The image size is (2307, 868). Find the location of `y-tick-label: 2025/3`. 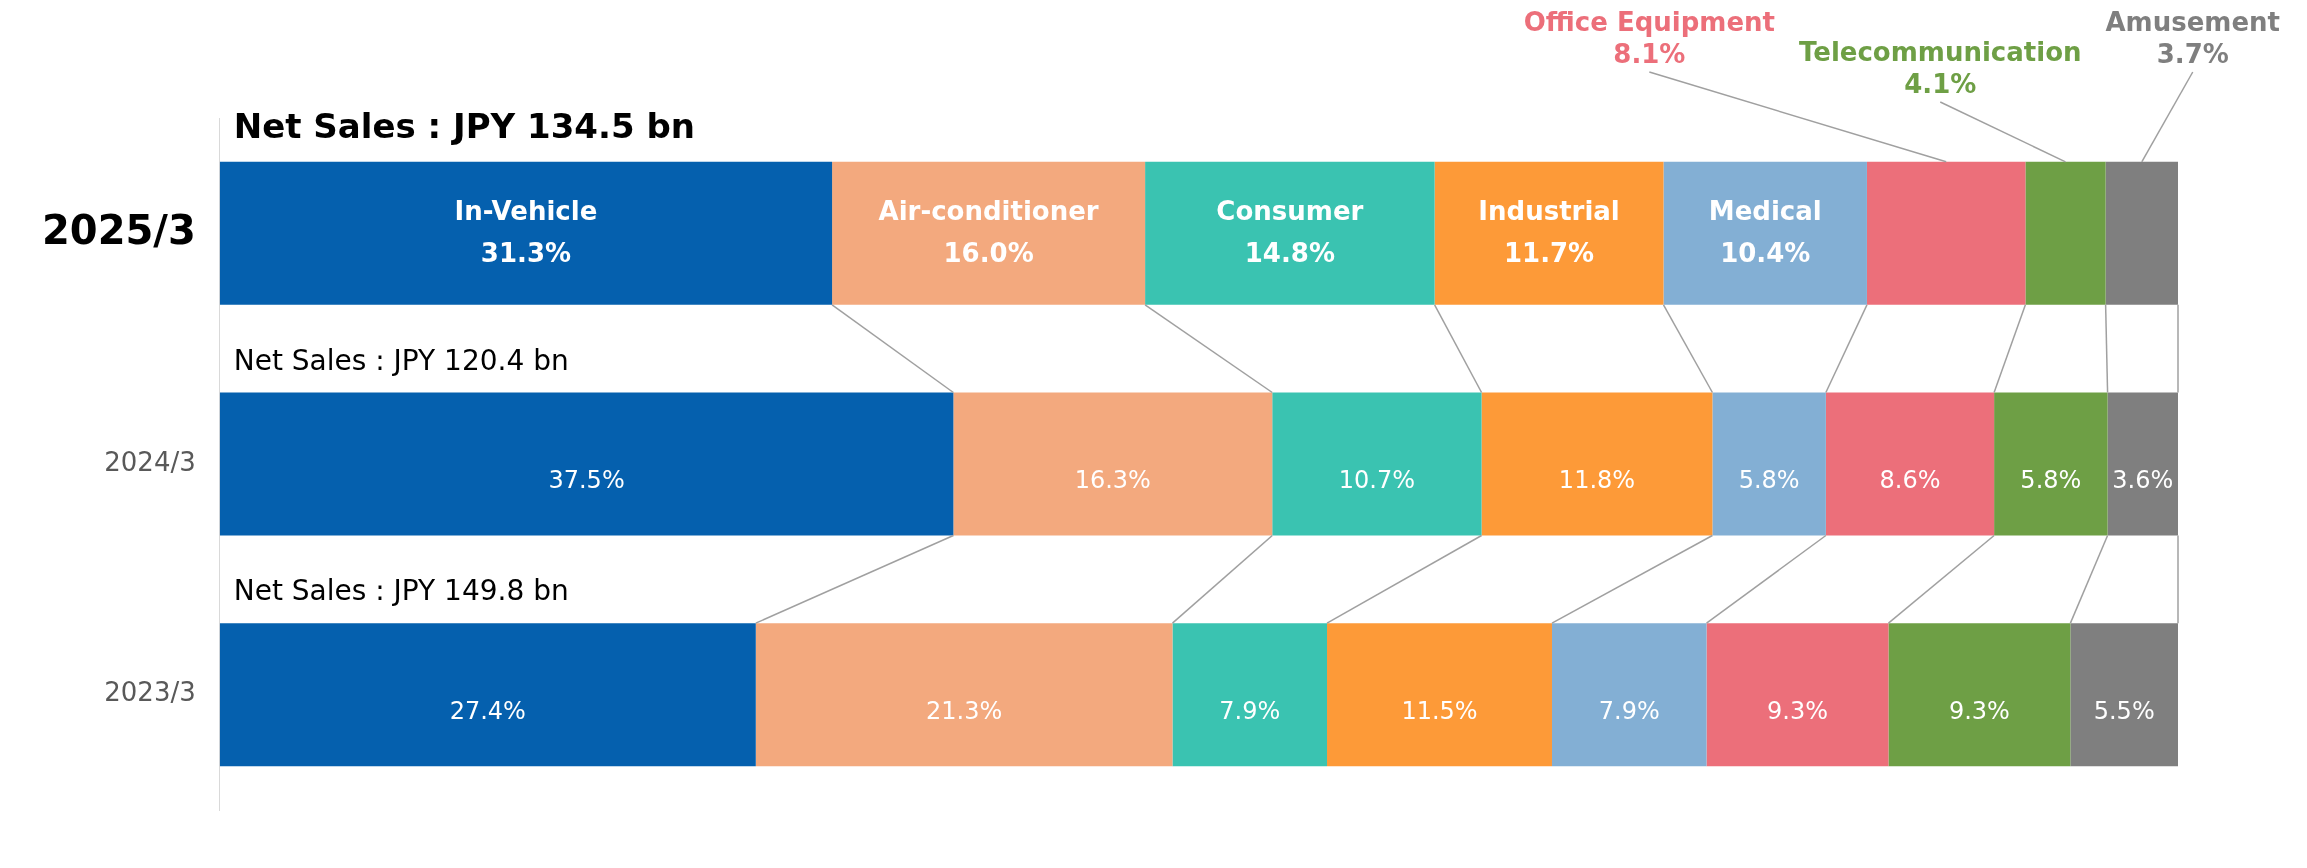

y-tick-label: 2025/3 is located at coordinates (118, 229).